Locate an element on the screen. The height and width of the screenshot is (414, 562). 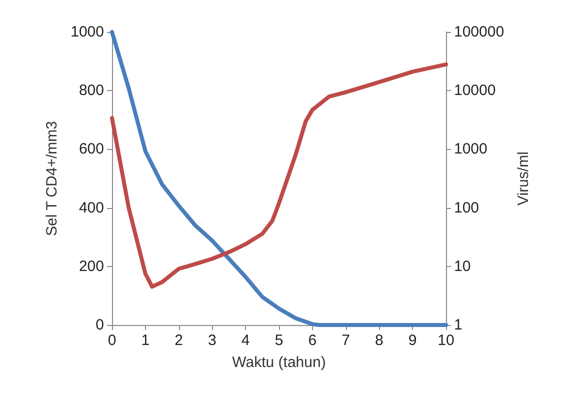
y-tick-label: 200 is located at coordinates (91, 266).